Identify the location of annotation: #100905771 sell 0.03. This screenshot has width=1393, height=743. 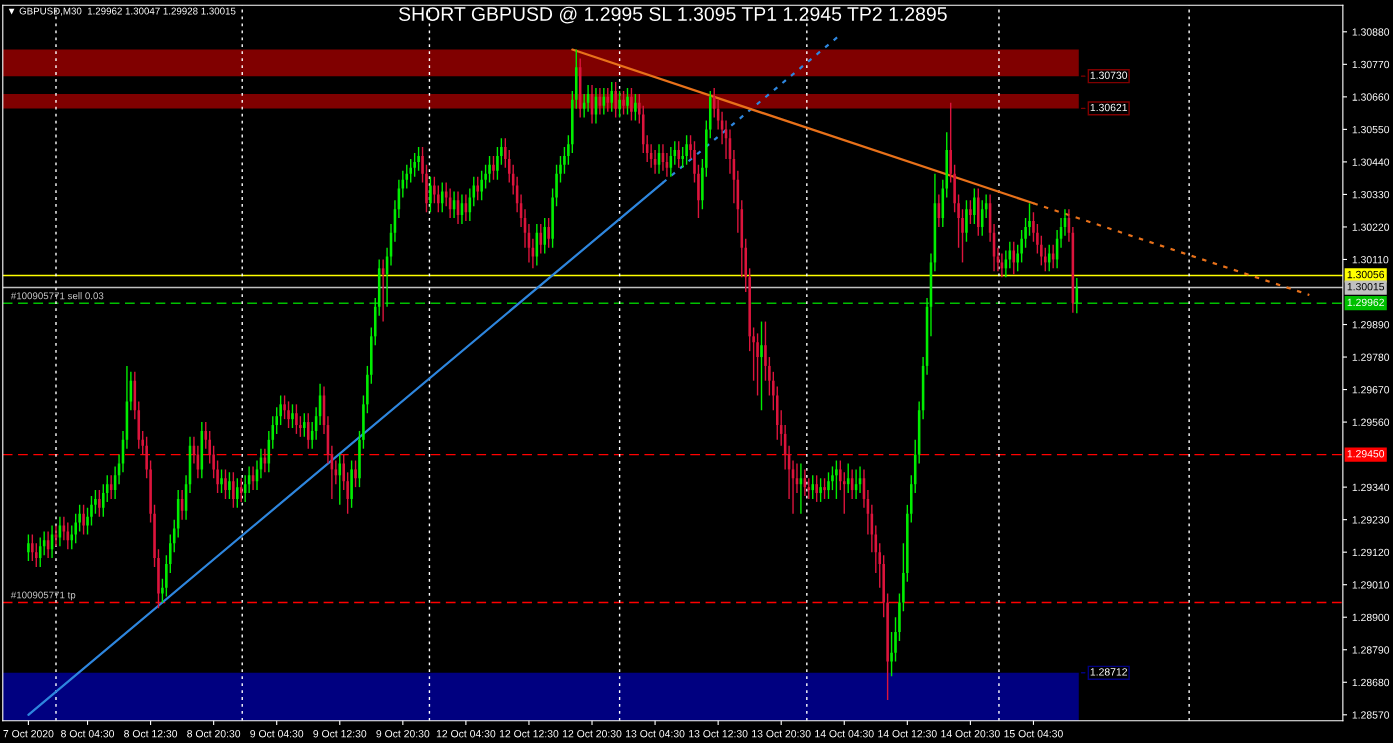
(57, 296).